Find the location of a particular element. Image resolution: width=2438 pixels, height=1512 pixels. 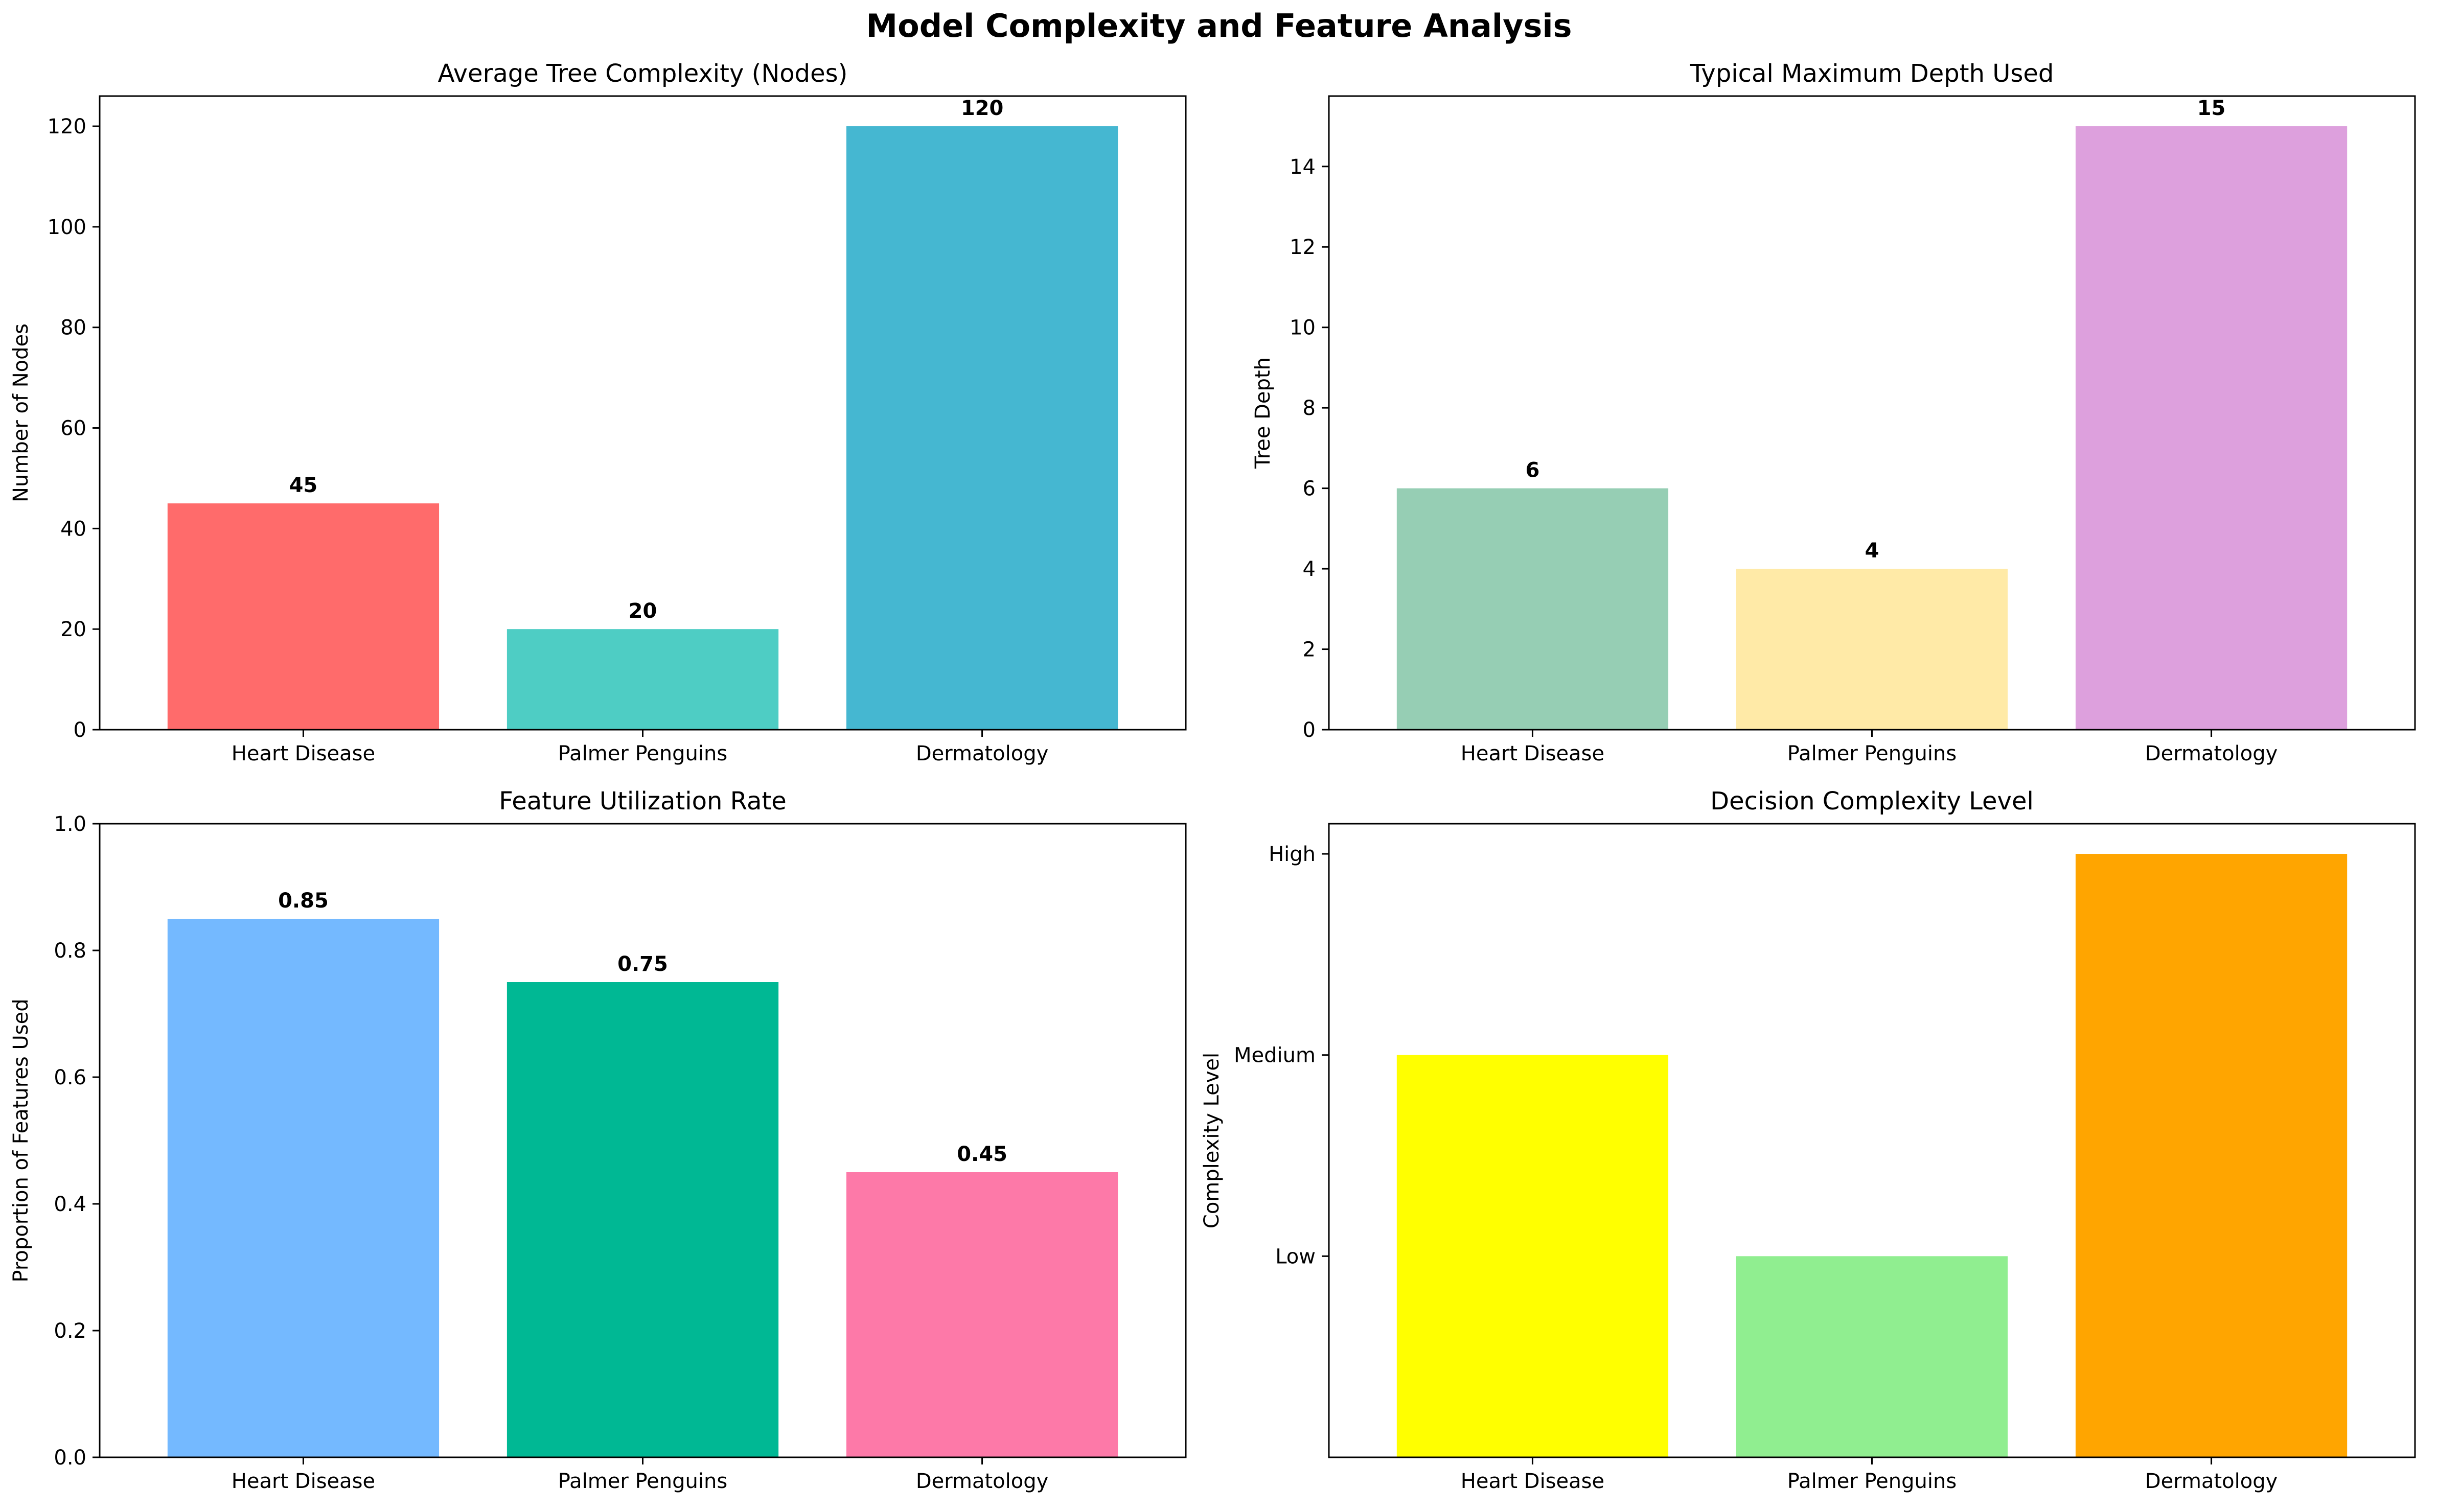

subplot-4-y-tick-label: Medium is located at coordinates (1275, 1055).